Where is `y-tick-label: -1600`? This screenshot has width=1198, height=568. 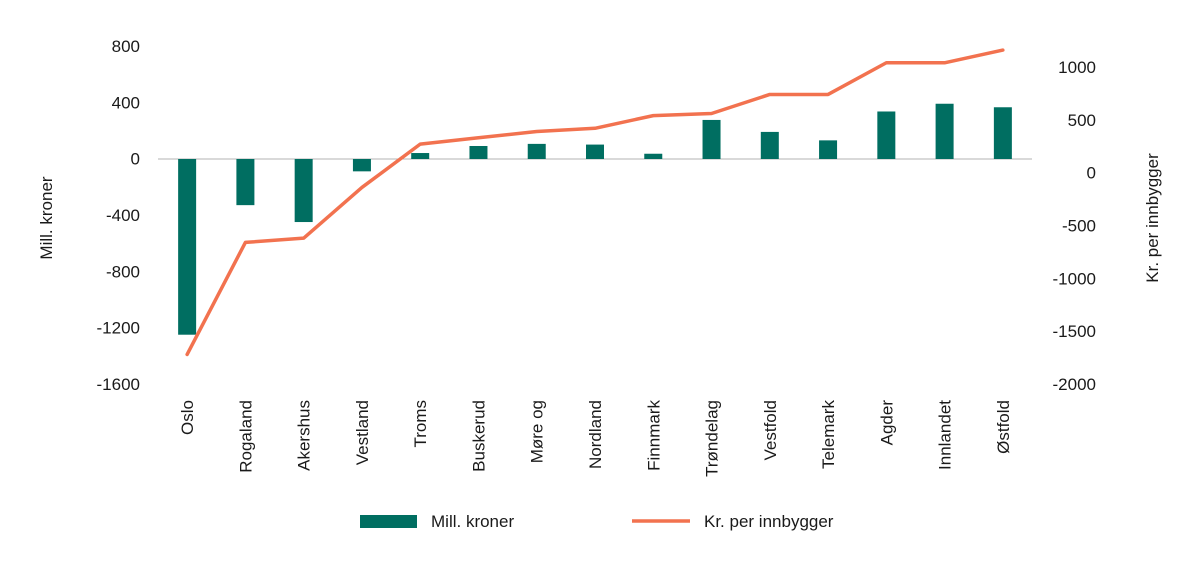
y-tick-label: -1600 is located at coordinates (118, 384).